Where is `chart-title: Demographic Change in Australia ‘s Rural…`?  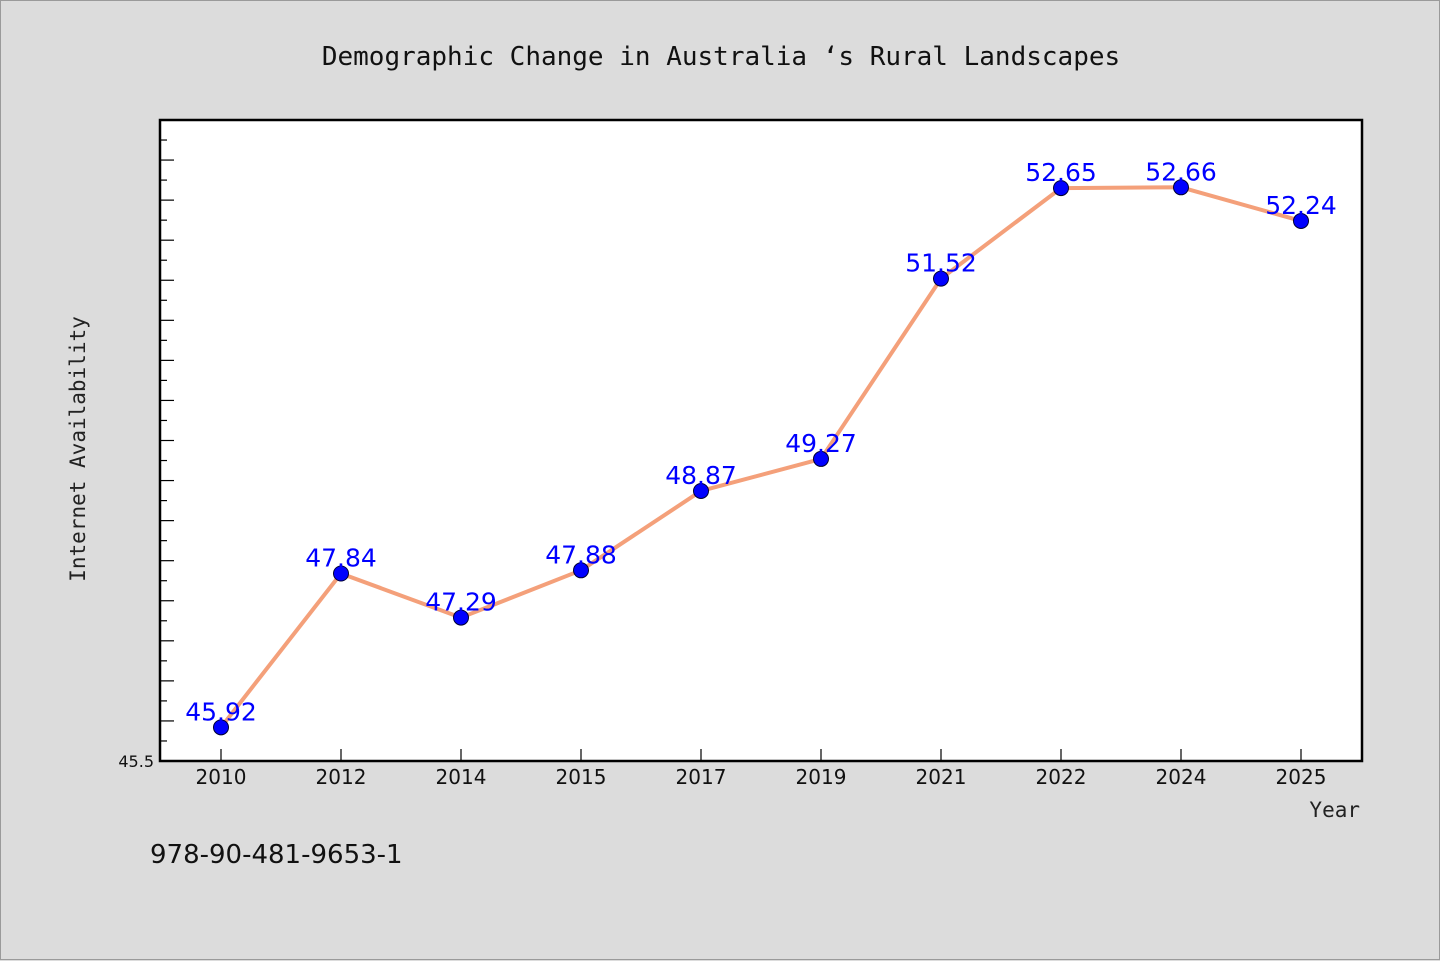 chart-title: Demographic Change in Australia ‘s Rural… is located at coordinates (721, 57).